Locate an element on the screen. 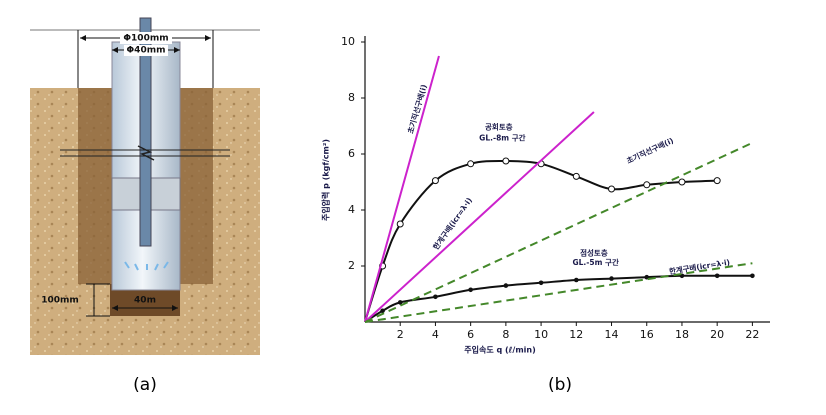 The width and height of the screenshot is (826, 415). annotation: 점성토층 is located at coordinates (594, 252).